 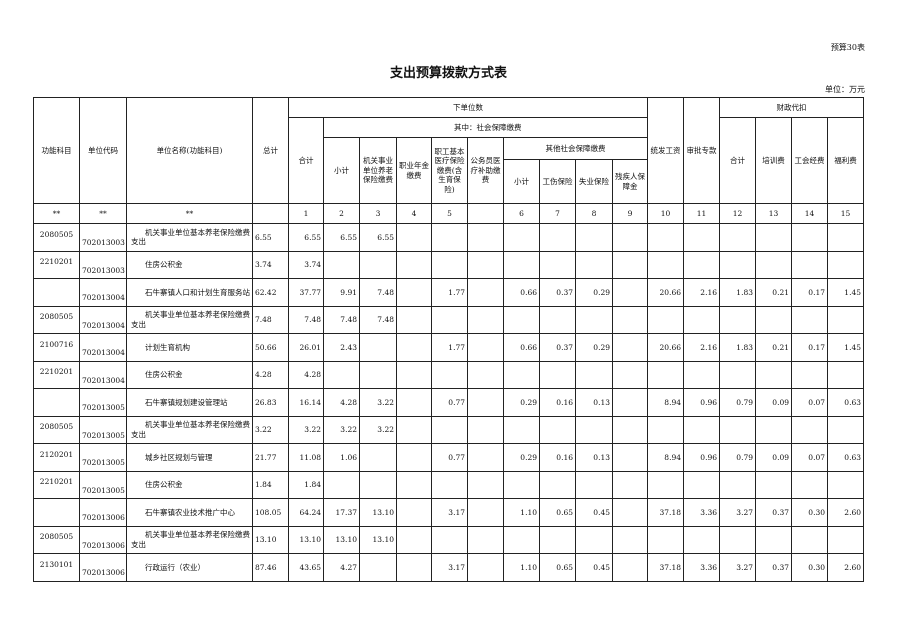 What do you see at coordinates (665, 292) in the screenshot?
I see `value-cell: 20.66` at bounding box center [665, 292].